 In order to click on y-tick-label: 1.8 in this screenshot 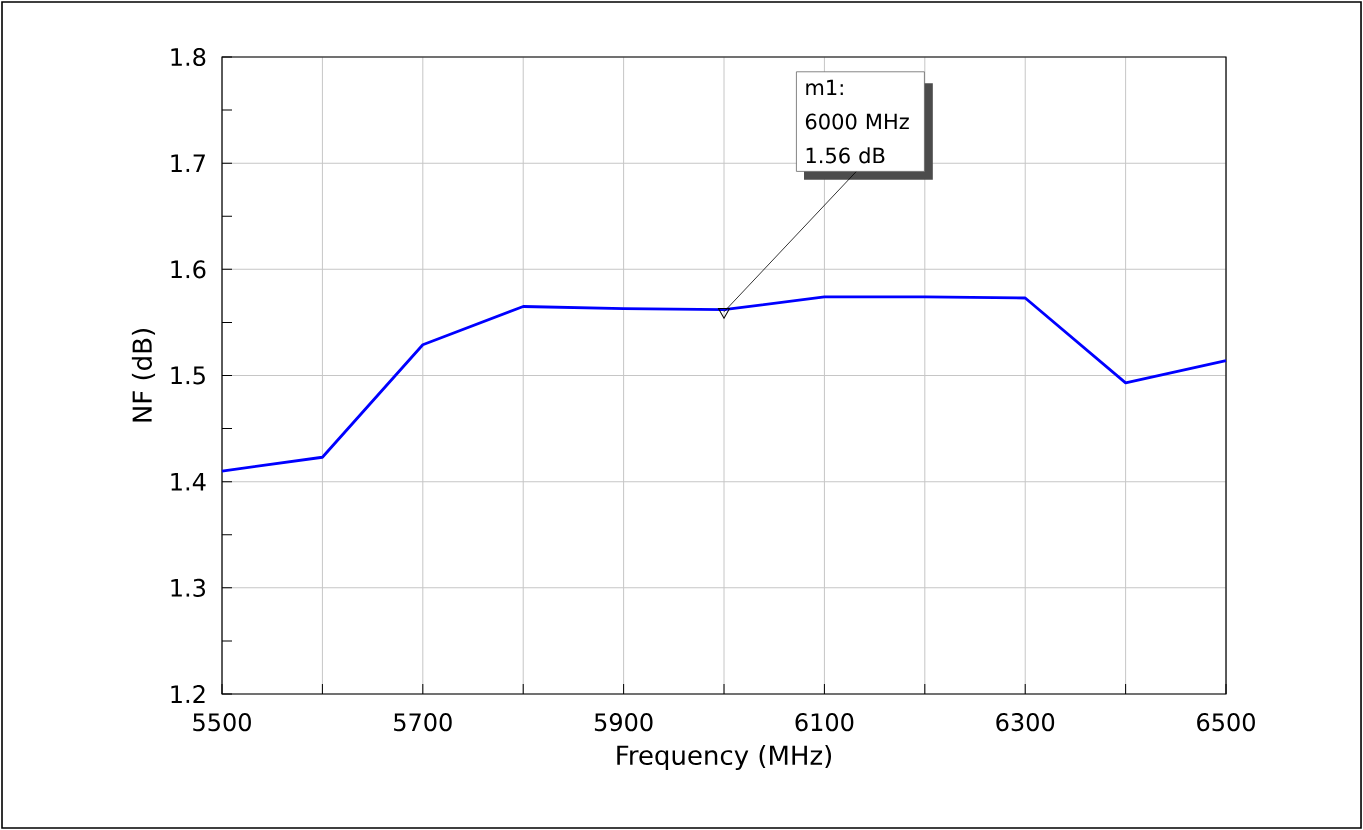, I will do `click(188, 57)`.